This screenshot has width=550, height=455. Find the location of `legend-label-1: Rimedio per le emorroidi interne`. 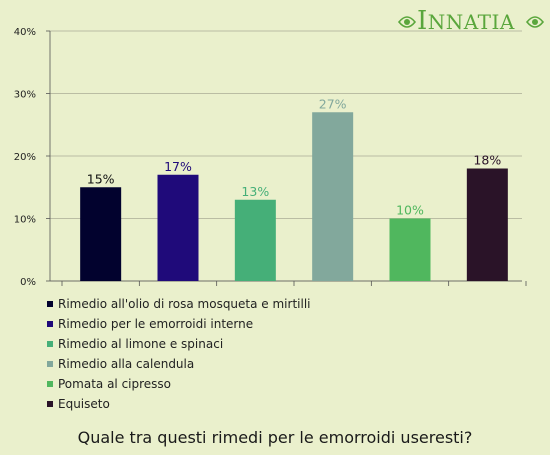

legend-label-1: Rimedio per le emorroidi interne is located at coordinates (156, 324).